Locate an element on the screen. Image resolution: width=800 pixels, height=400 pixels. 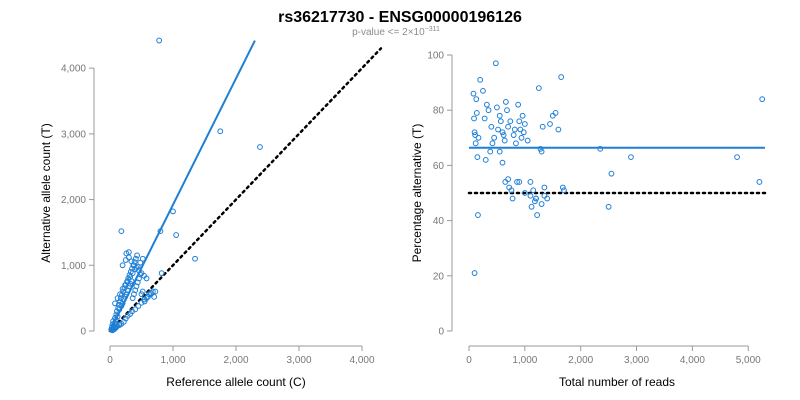
y-tick-label: 0 is located at coordinates (83, 332).